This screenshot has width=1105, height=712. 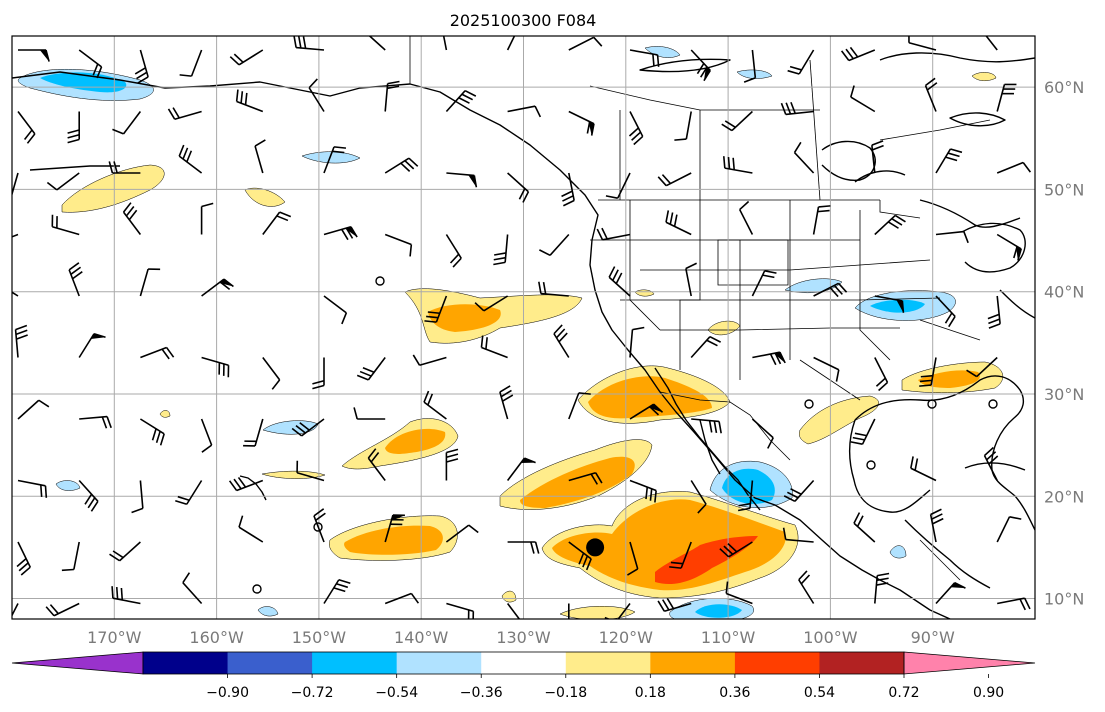 What do you see at coordinates (396, 693) in the screenshot?
I see `colorbar-tick-label: −0.54` at bounding box center [396, 693].